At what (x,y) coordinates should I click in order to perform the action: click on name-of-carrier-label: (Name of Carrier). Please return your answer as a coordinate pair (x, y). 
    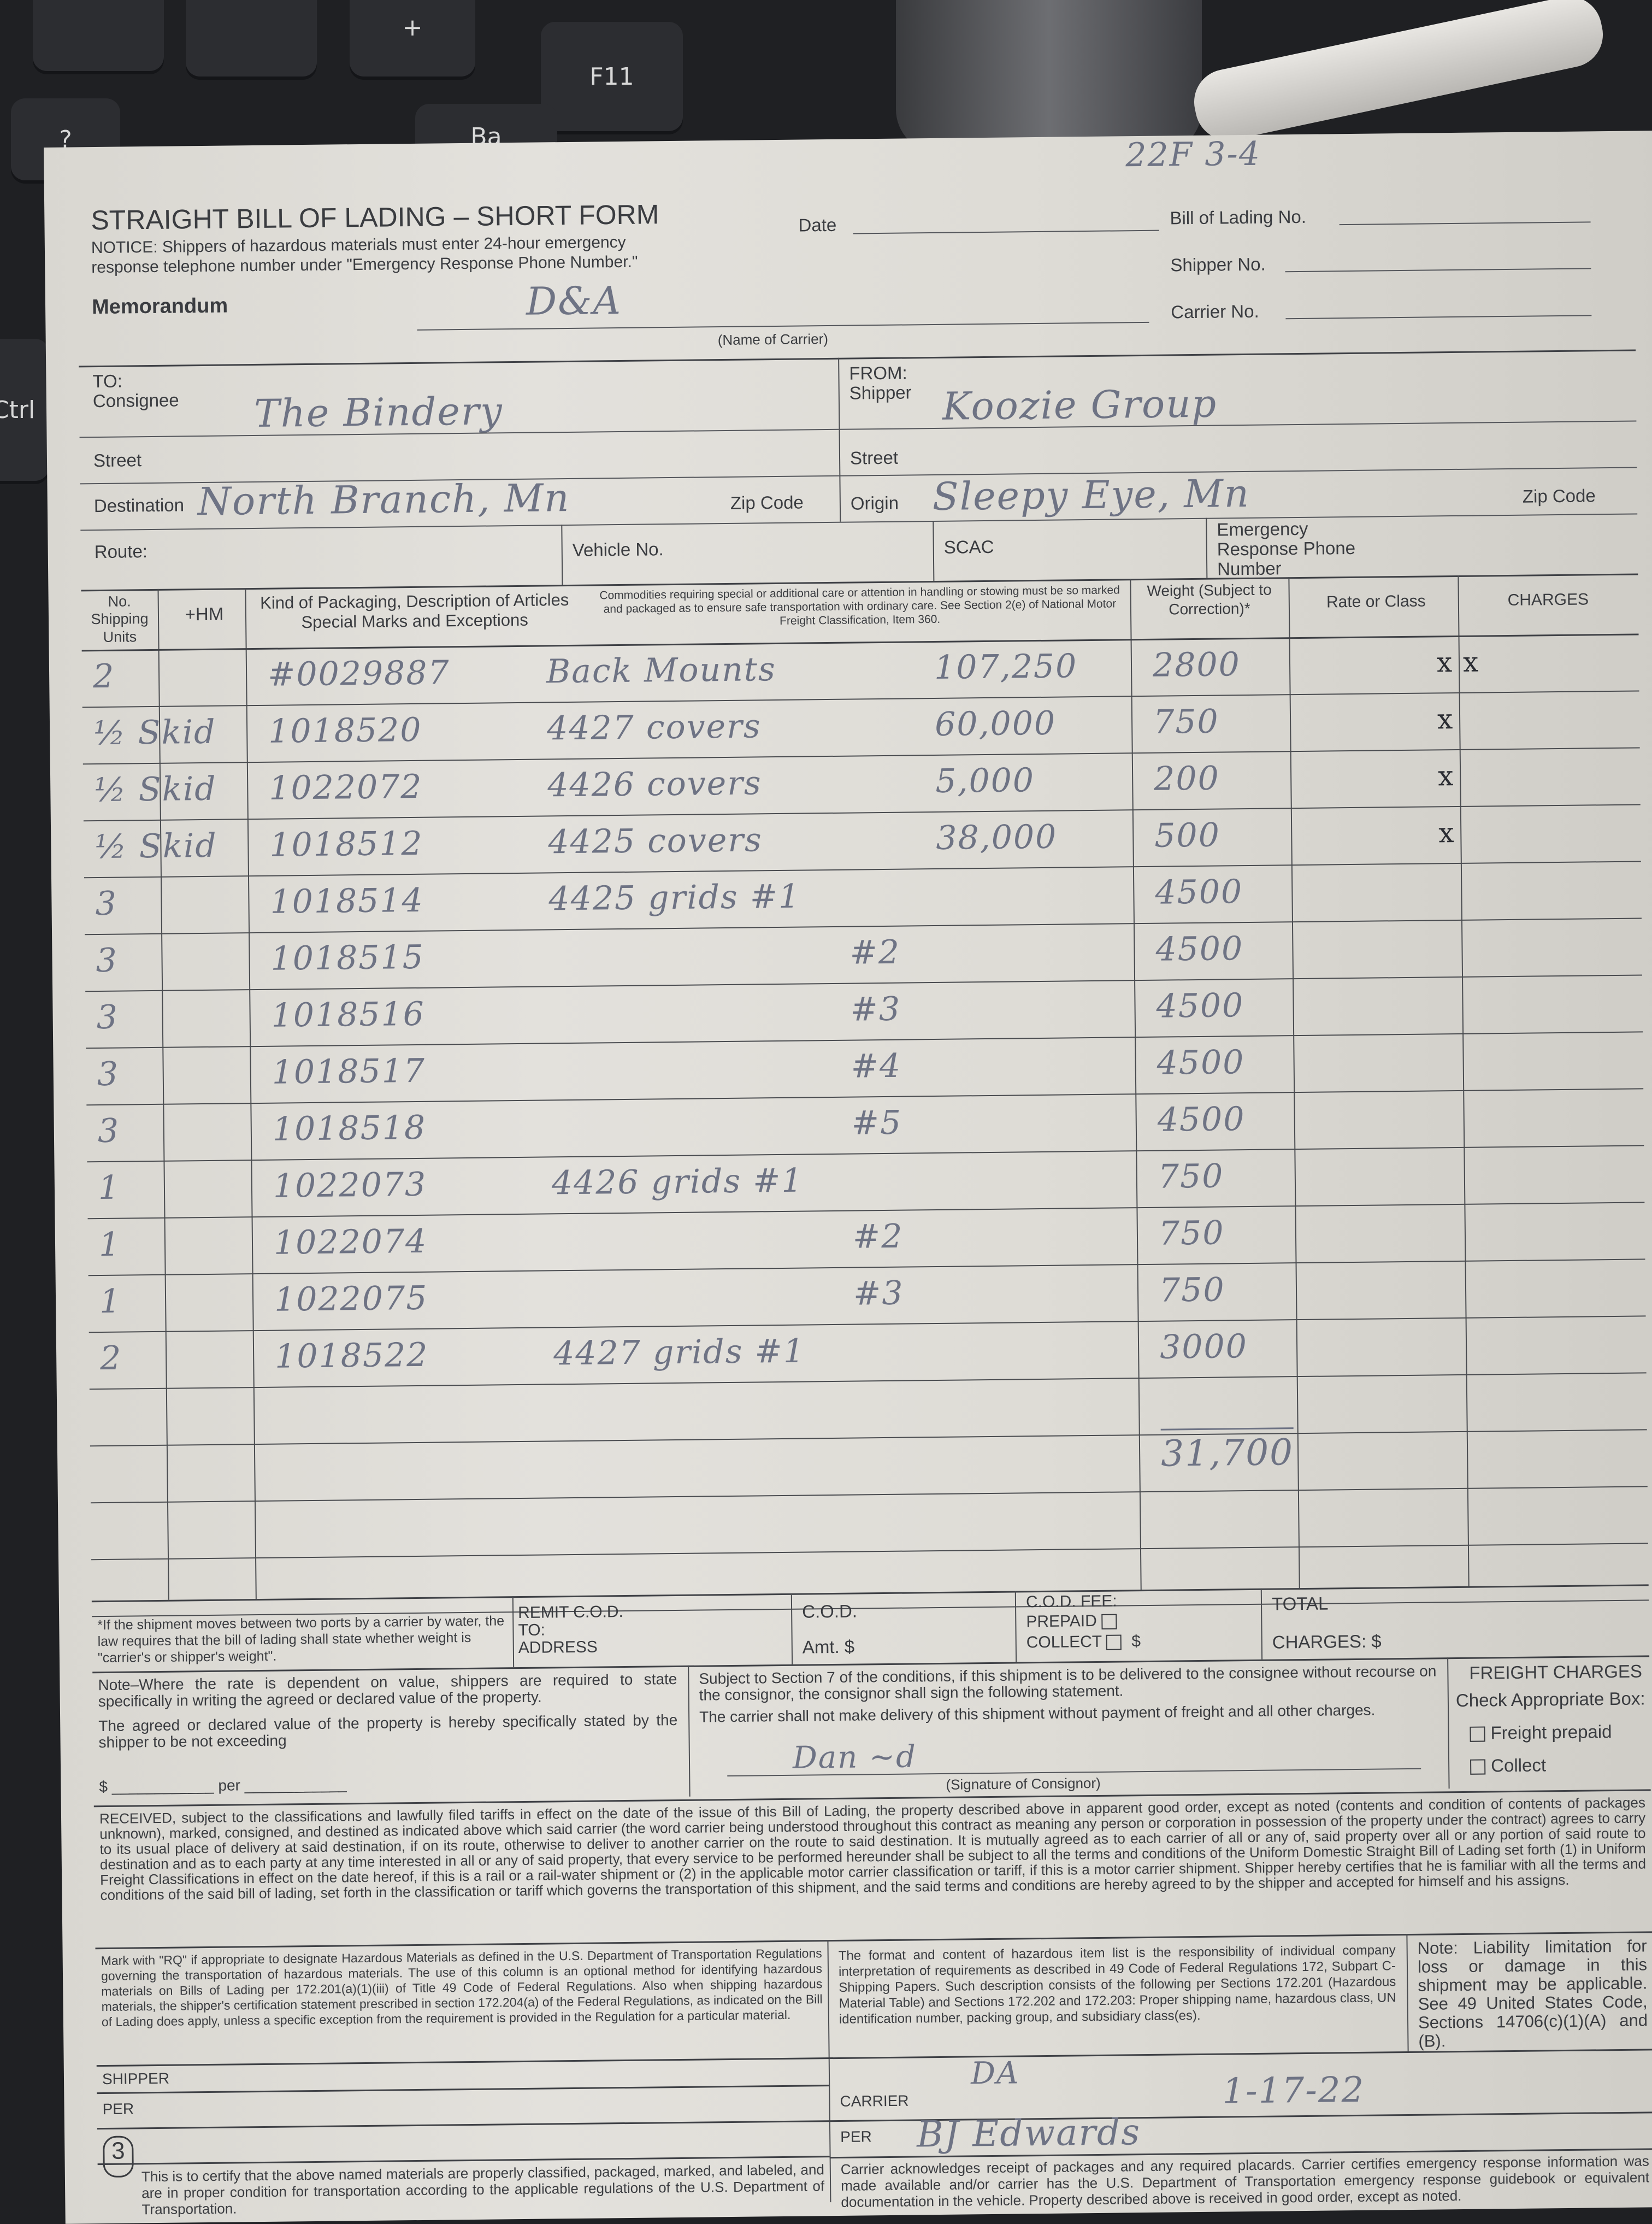
    Looking at the image, I should click on (773, 339).